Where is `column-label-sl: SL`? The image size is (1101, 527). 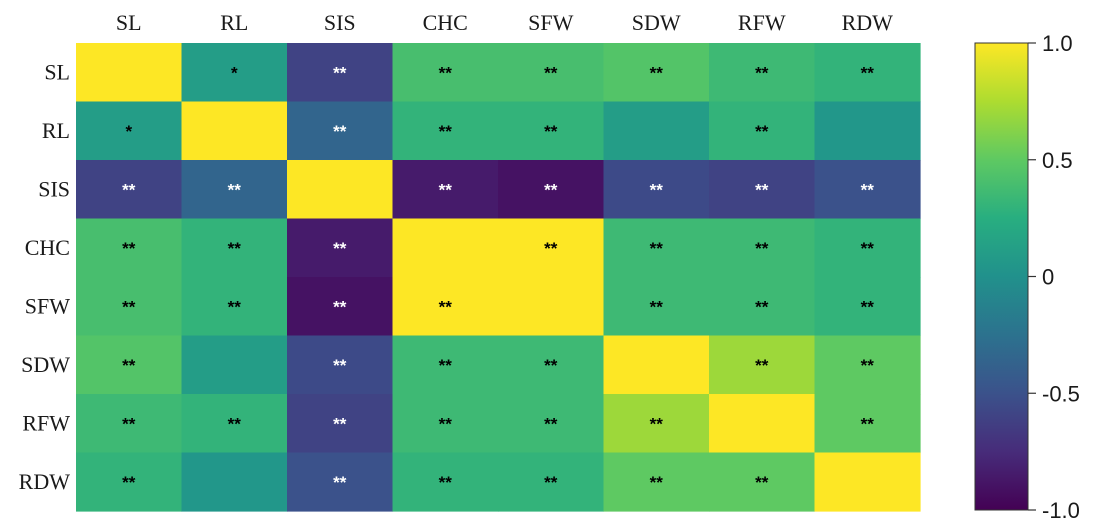 column-label-sl: SL is located at coordinates (129, 22).